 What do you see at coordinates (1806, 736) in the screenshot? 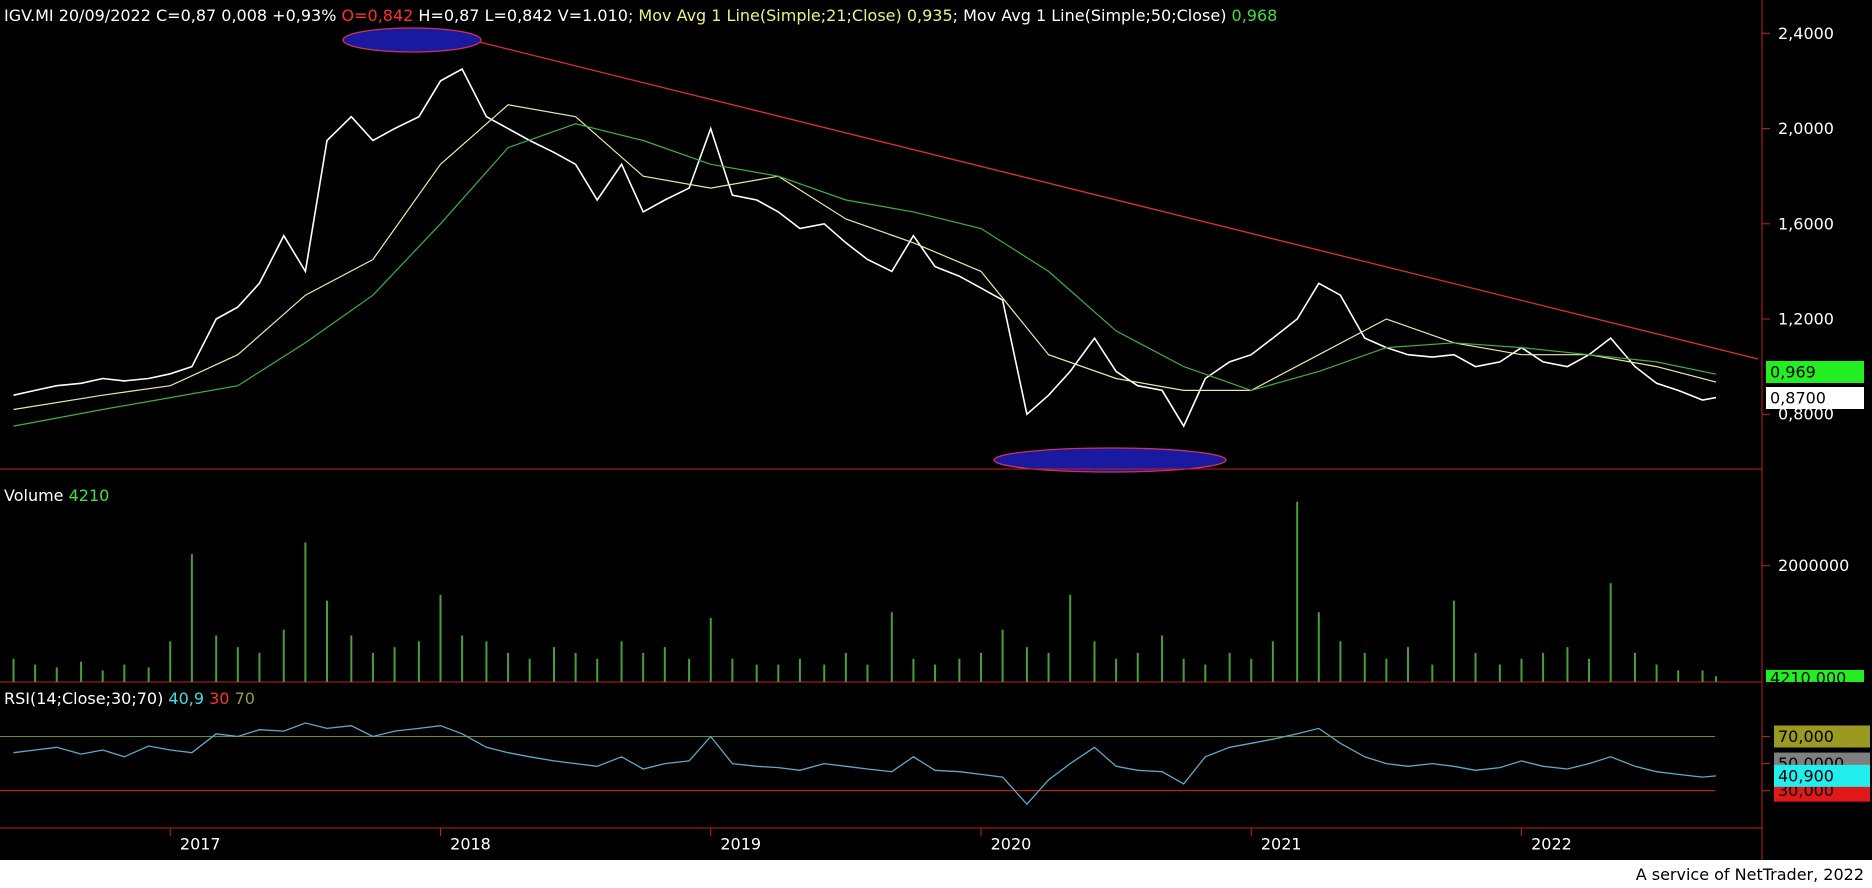
I see `y-tick-label: 70,000` at bounding box center [1806, 736].